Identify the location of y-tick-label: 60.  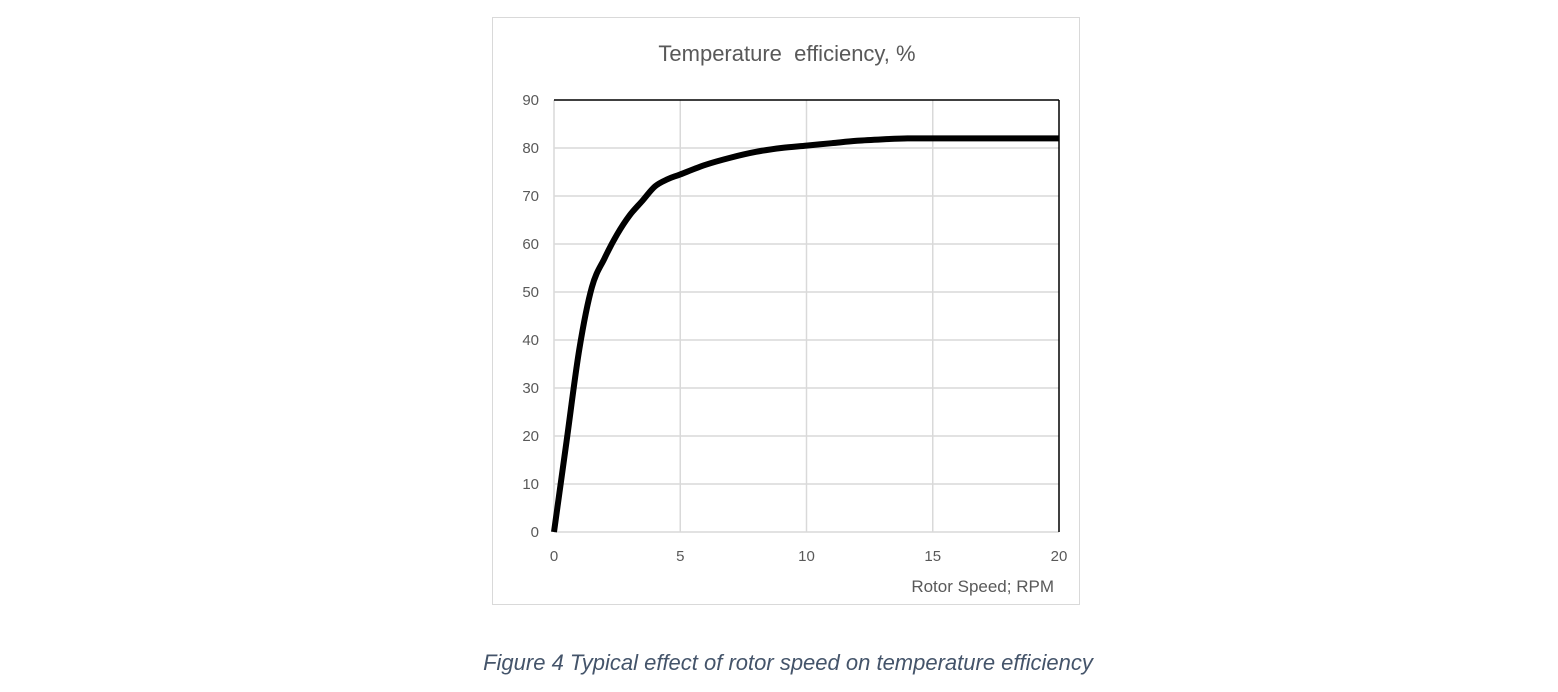
(530, 244).